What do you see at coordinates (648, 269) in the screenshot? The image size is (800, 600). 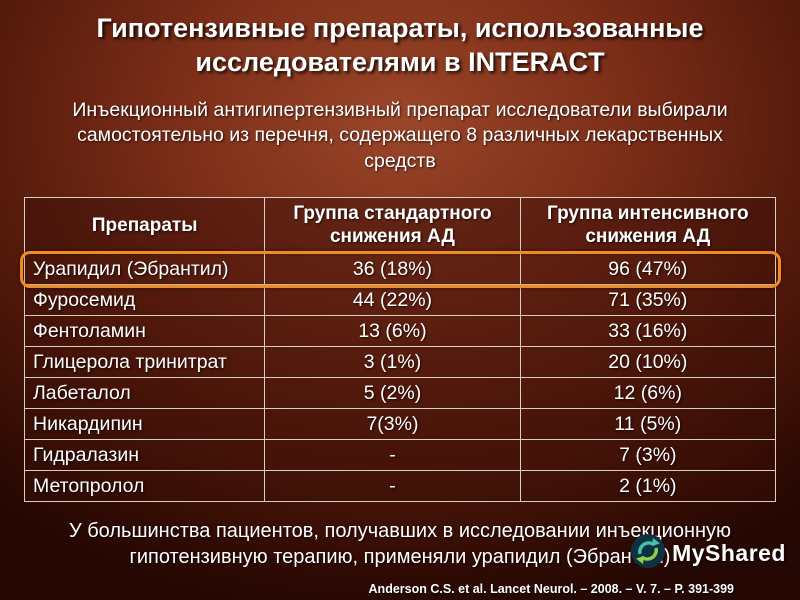 I see `value-cell: 96 (47%)` at bounding box center [648, 269].